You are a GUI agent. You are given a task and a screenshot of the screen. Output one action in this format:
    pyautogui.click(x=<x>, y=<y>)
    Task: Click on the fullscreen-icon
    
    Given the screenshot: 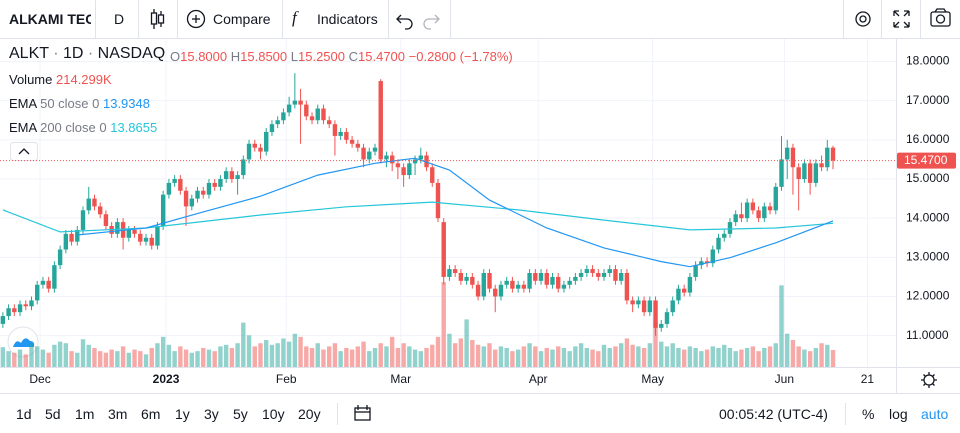 What is the action you would take?
    pyautogui.click(x=901, y=19)
    